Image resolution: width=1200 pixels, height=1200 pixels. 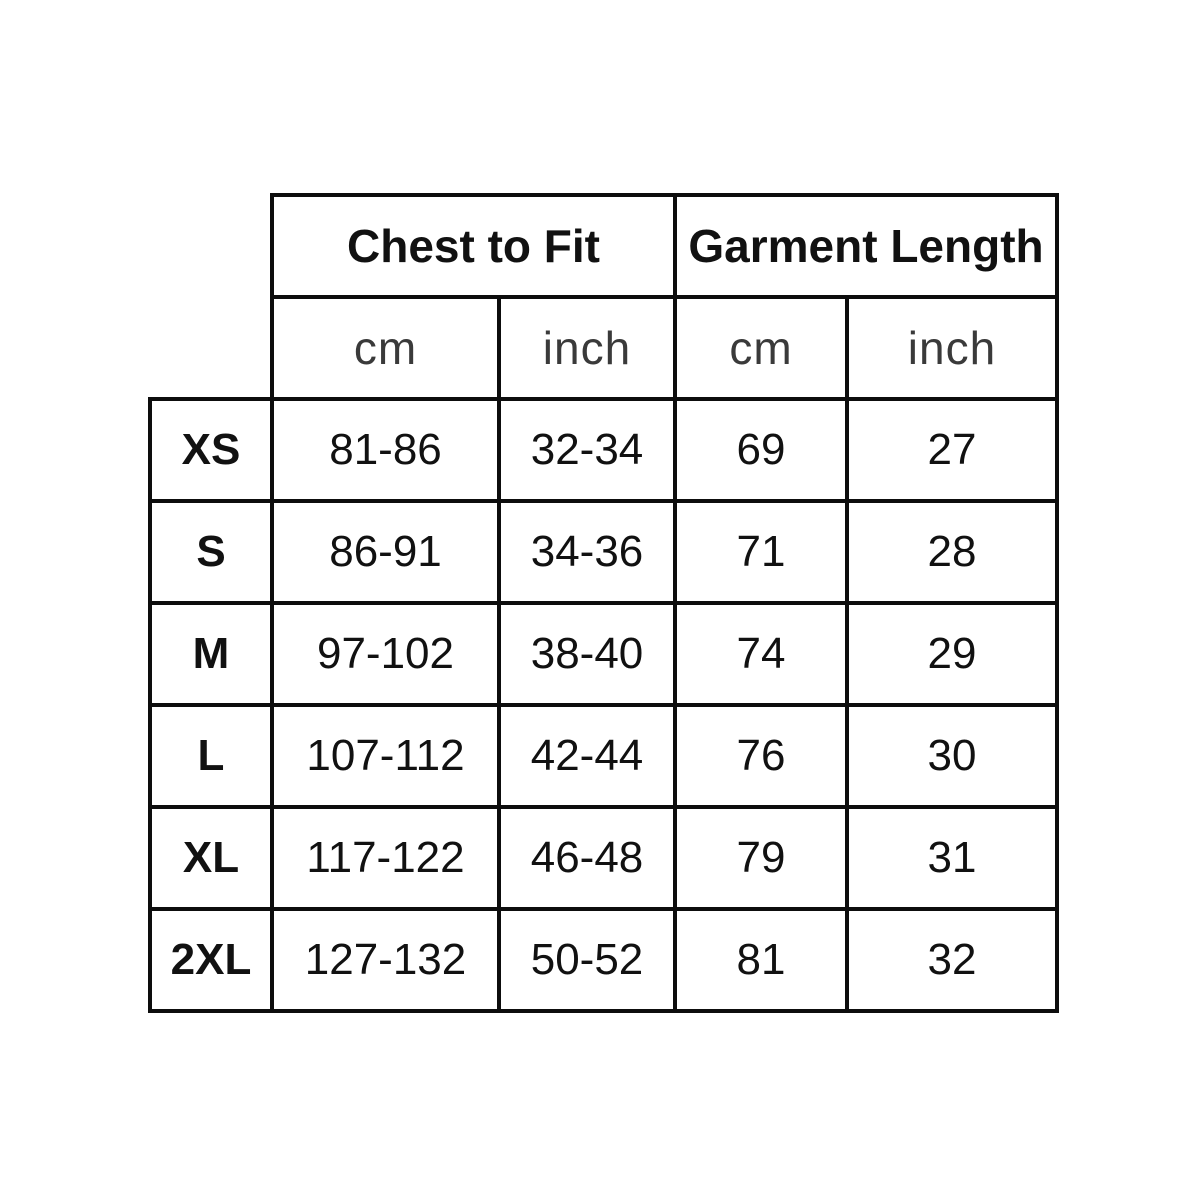 I want to click on cell-chest-inch: 42-44, so click(x=587, y=756).